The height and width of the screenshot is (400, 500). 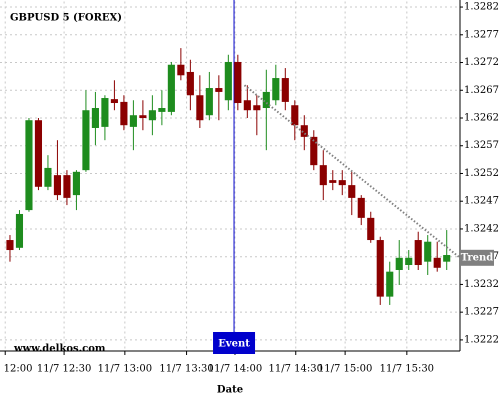 I want to click on trend-label-box, so click(x=477, y=257).